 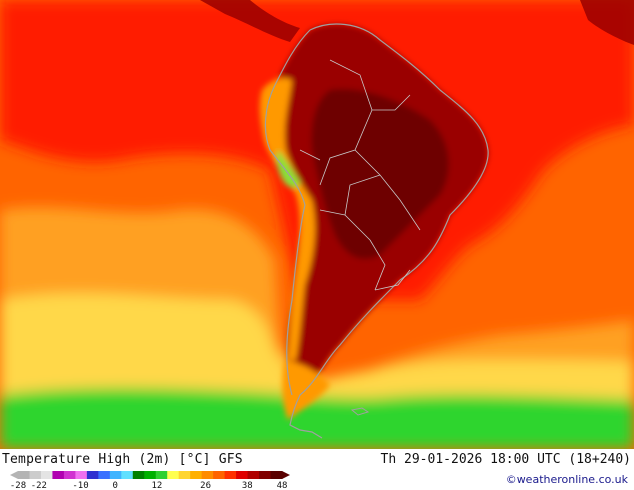 I want to click on legend-color-bar, so click(x=150, y=475).